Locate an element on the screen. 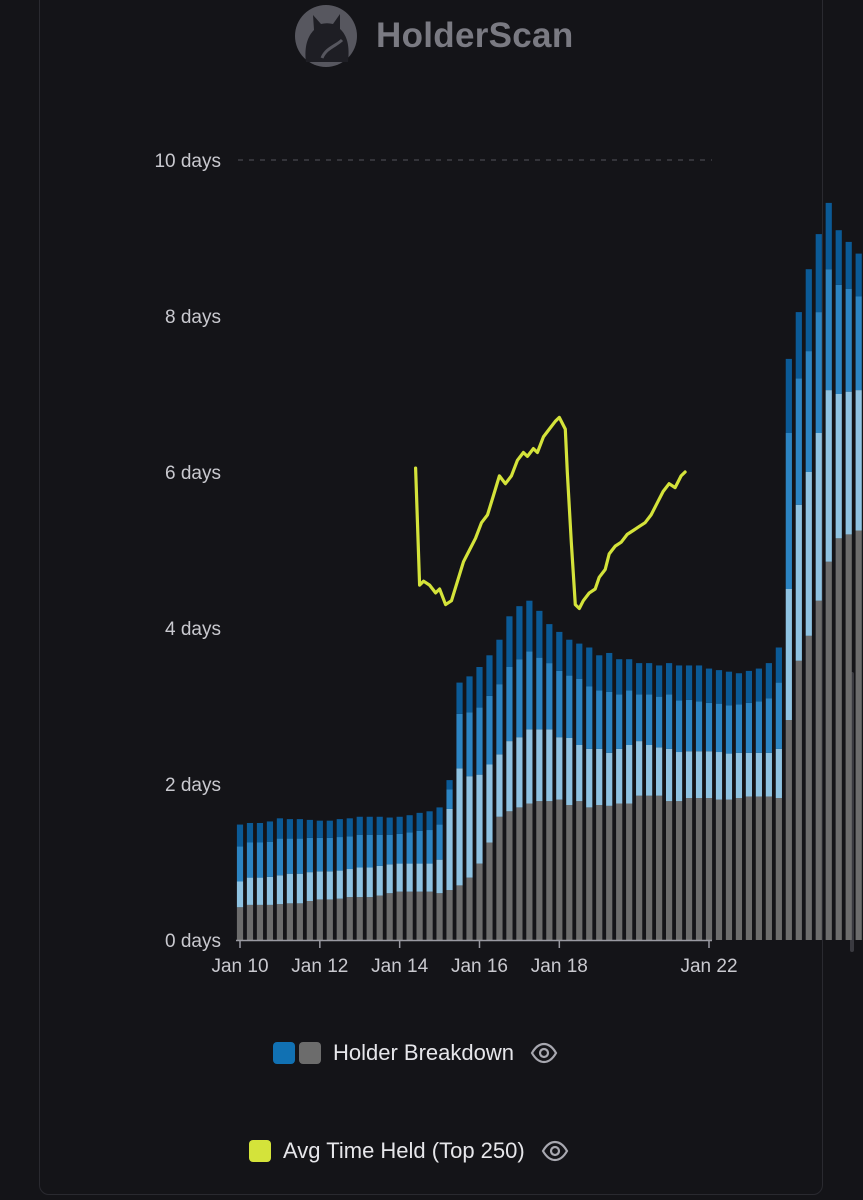 This screenshot has width=863, height=1200. legend-swatch-gray is located at coordinates (310, 1053).